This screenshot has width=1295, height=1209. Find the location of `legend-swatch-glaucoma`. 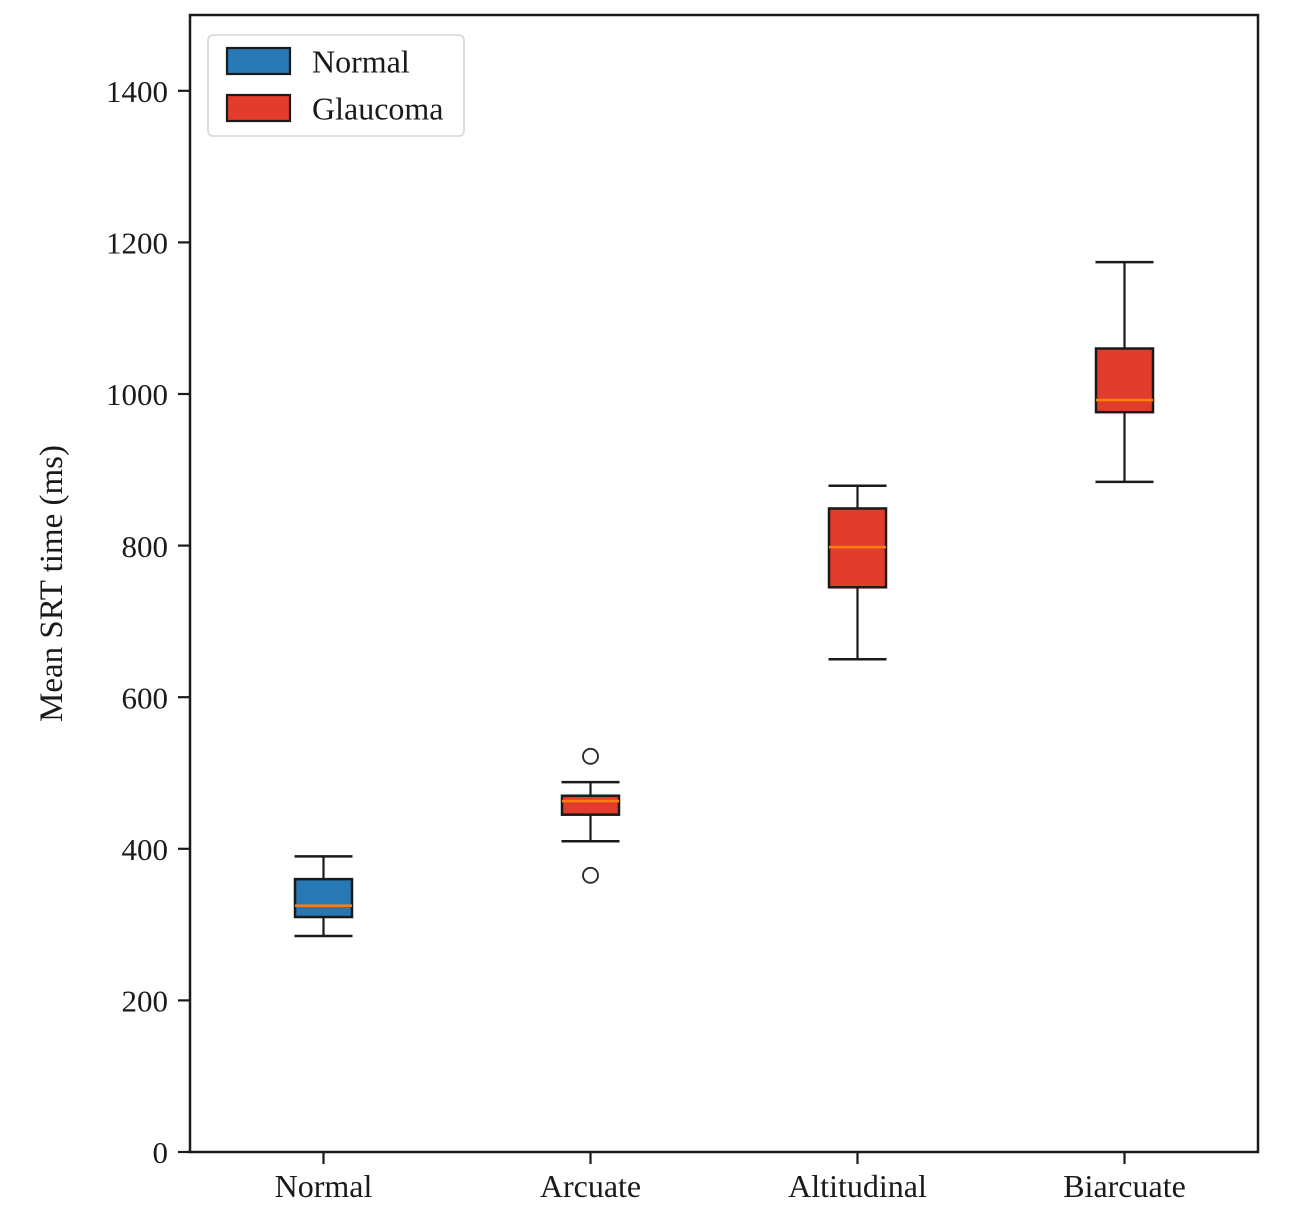

legend-swatch-glaucoma is located at coordinates (258, 108).